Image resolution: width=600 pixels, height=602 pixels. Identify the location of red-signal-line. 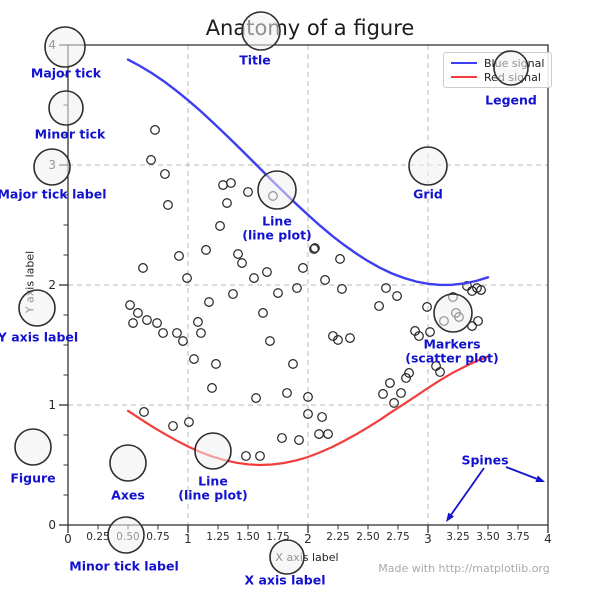
(308, 411).